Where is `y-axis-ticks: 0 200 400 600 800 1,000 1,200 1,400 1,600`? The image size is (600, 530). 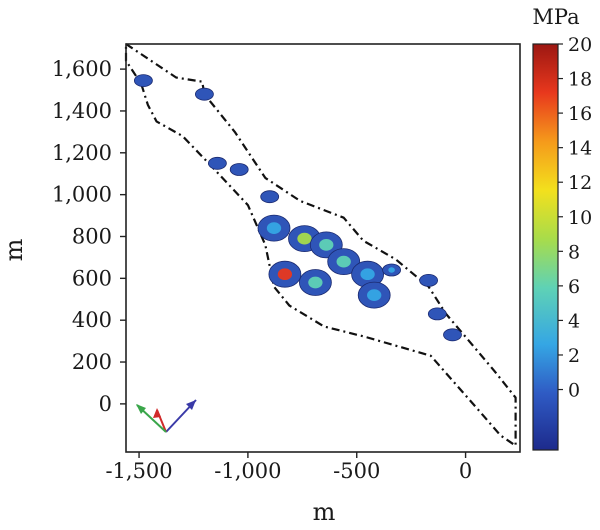 y-axis-ticks: 0 200 400 600 800 1,000 1,200 1,400 1,600 is located at coordinates (89, 236).